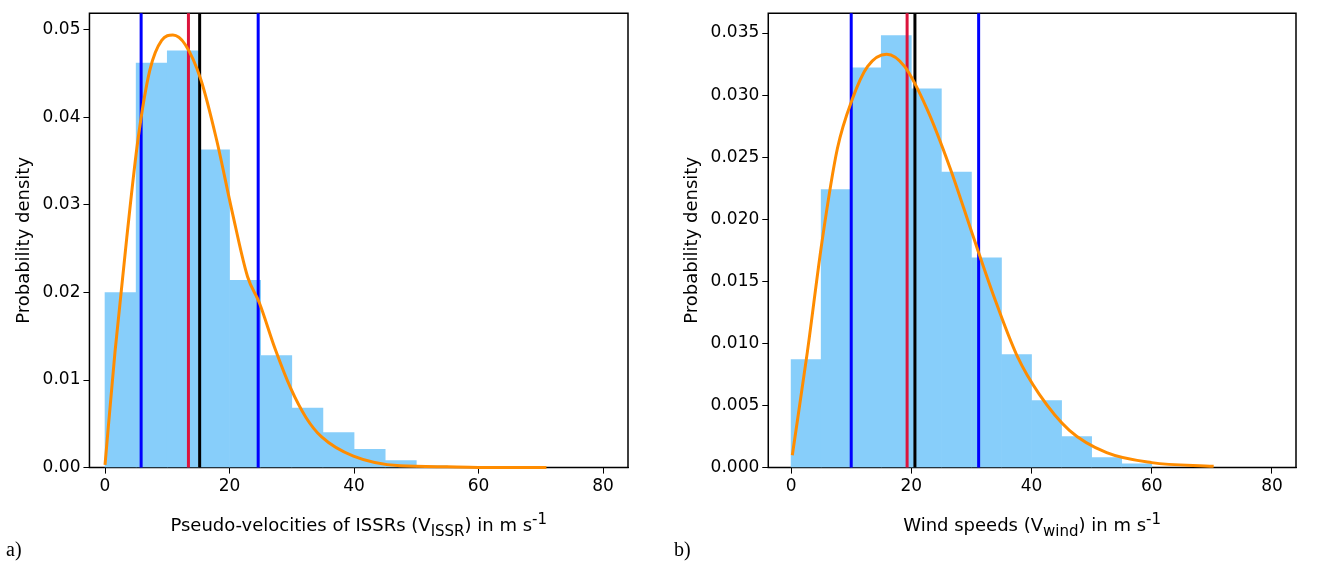  What do you see at coordinates (61, 203) in the screenshot?
I see `y-tick-label: 0.03` at bounding box center [61, 203].